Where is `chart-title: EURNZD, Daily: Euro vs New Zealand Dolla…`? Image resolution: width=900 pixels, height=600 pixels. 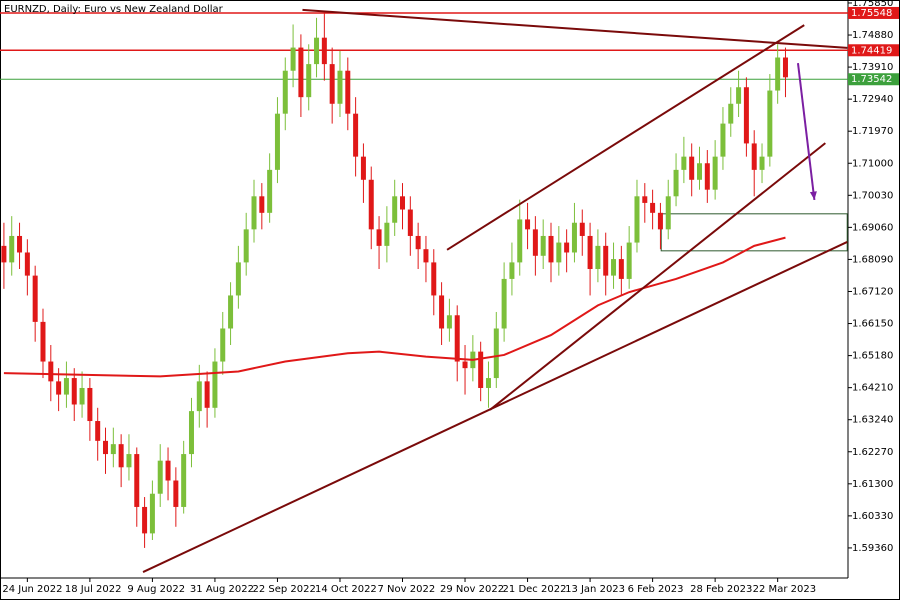
chart-title: EURNZD, Daily: Euro vs New Zealand Dolla… is located at coordinates (114, 9).